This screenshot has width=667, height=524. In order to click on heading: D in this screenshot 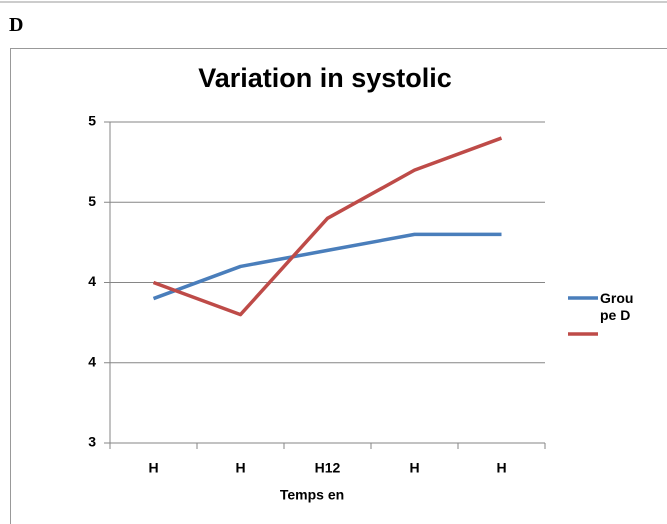, I will do `click(16, 25)`.